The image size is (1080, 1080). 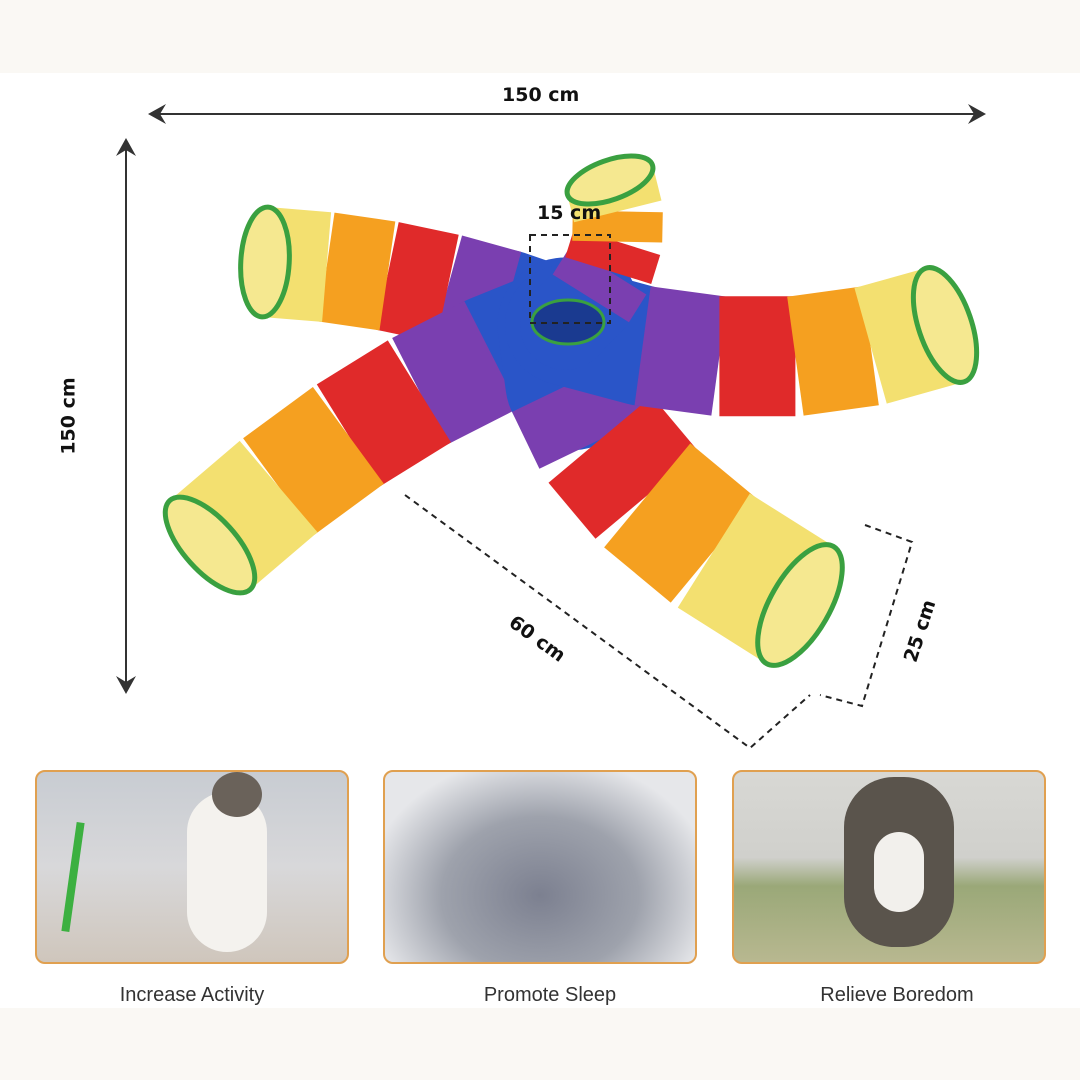 What do you see at coordinates (569, 213) in the screenshot?
I see `hole-label: 15 cm` at bounding box center [569, 213].